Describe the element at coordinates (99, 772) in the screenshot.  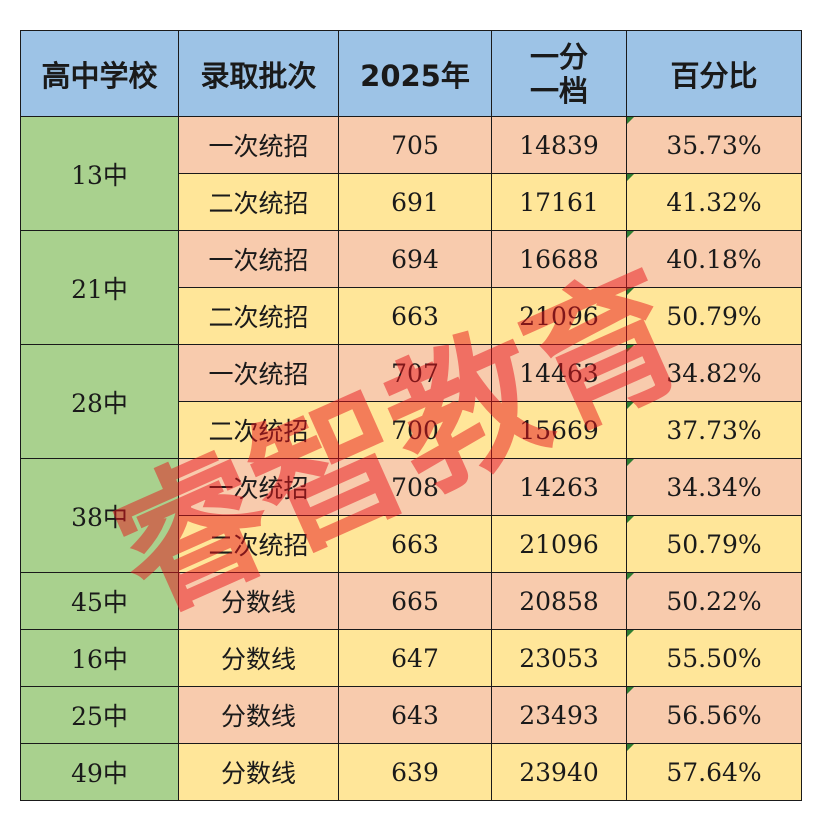
I see `school-cell: 49中` at that location.